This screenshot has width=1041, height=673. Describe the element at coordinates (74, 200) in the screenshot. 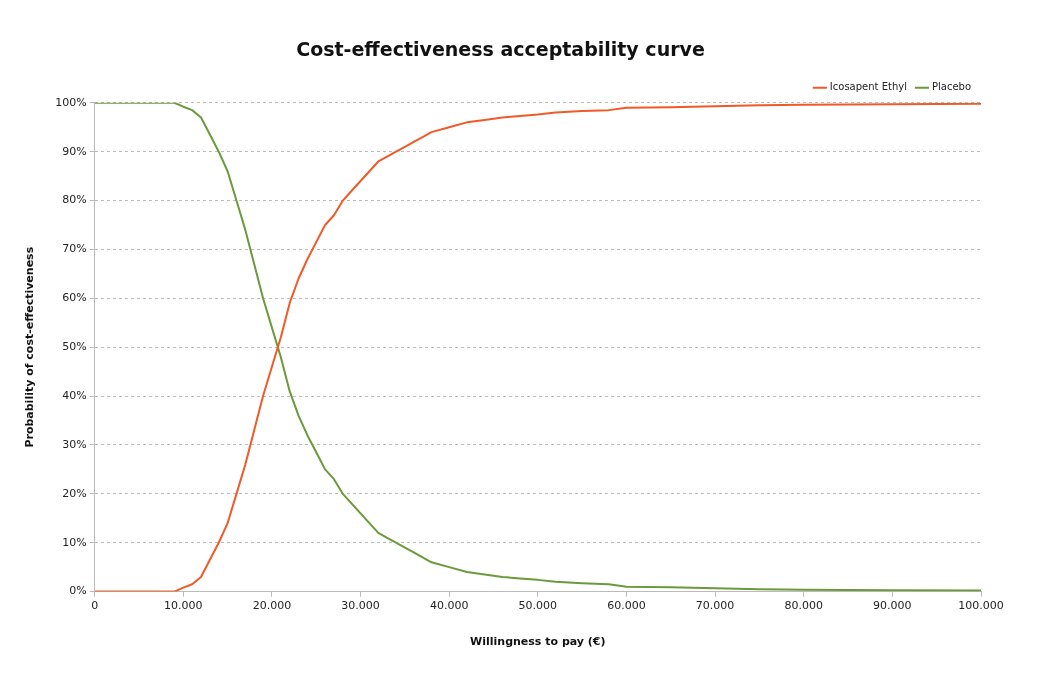

I see `y-tick-label: 80%` at that location.